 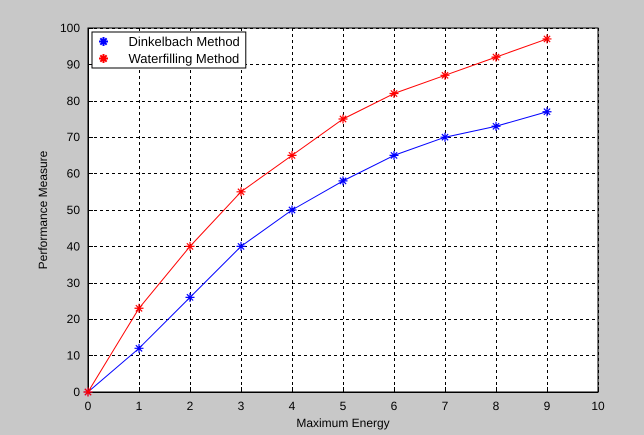 I want to click on legend-label: Dinkelbach Method, so click(x=184, y=41).